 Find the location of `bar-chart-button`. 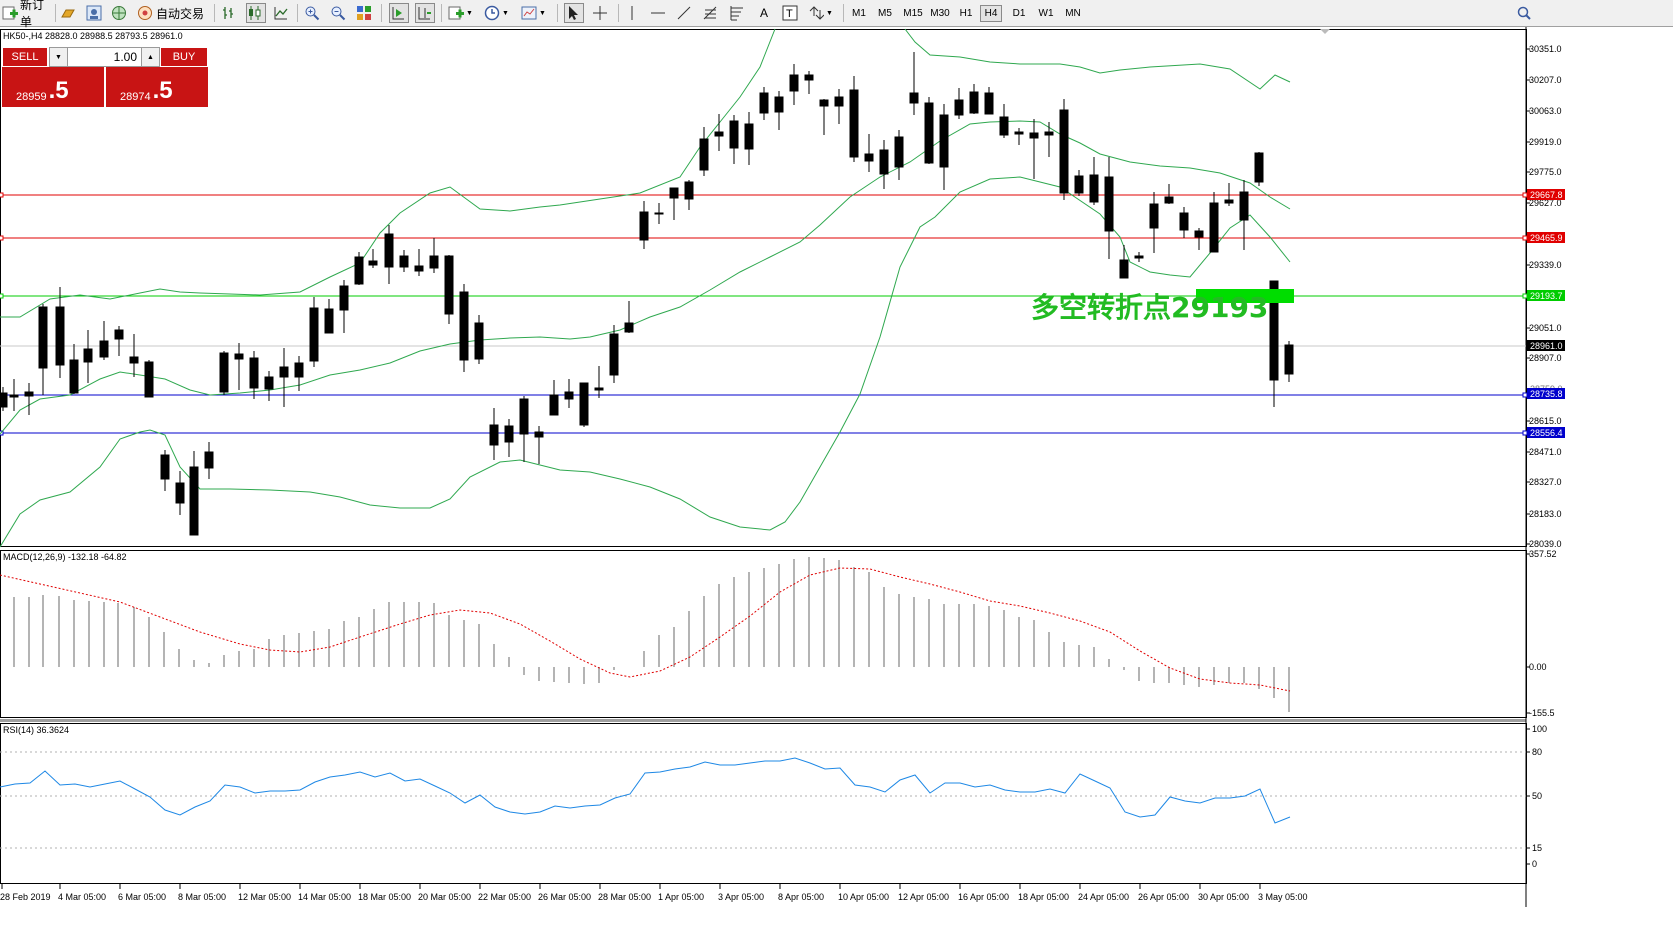

bar-chart-button is located at coordinates (230, 13).